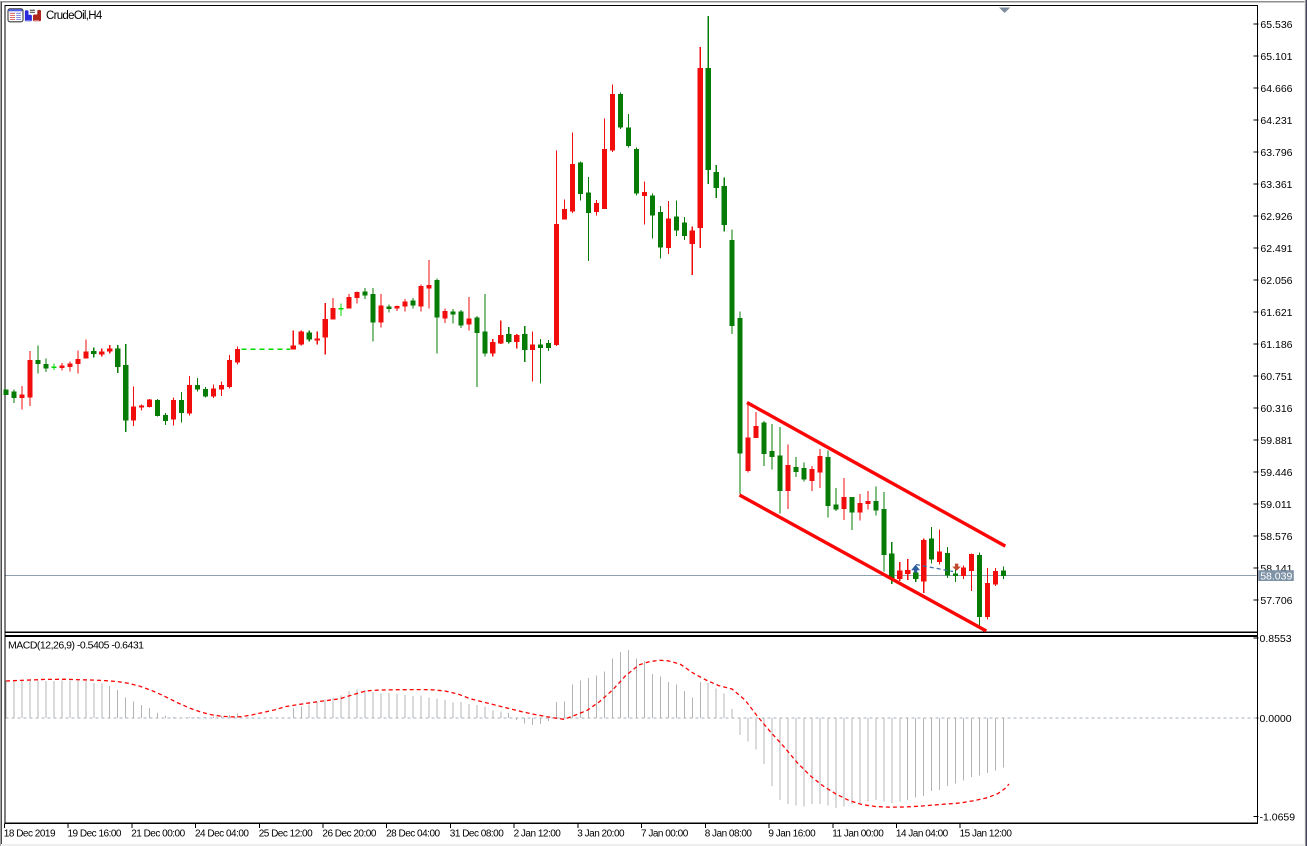  What do you see at coordinates (1276, 249) in the screenshot?
I see `svg-text: 62.491` at bounding box center [1276, 249].